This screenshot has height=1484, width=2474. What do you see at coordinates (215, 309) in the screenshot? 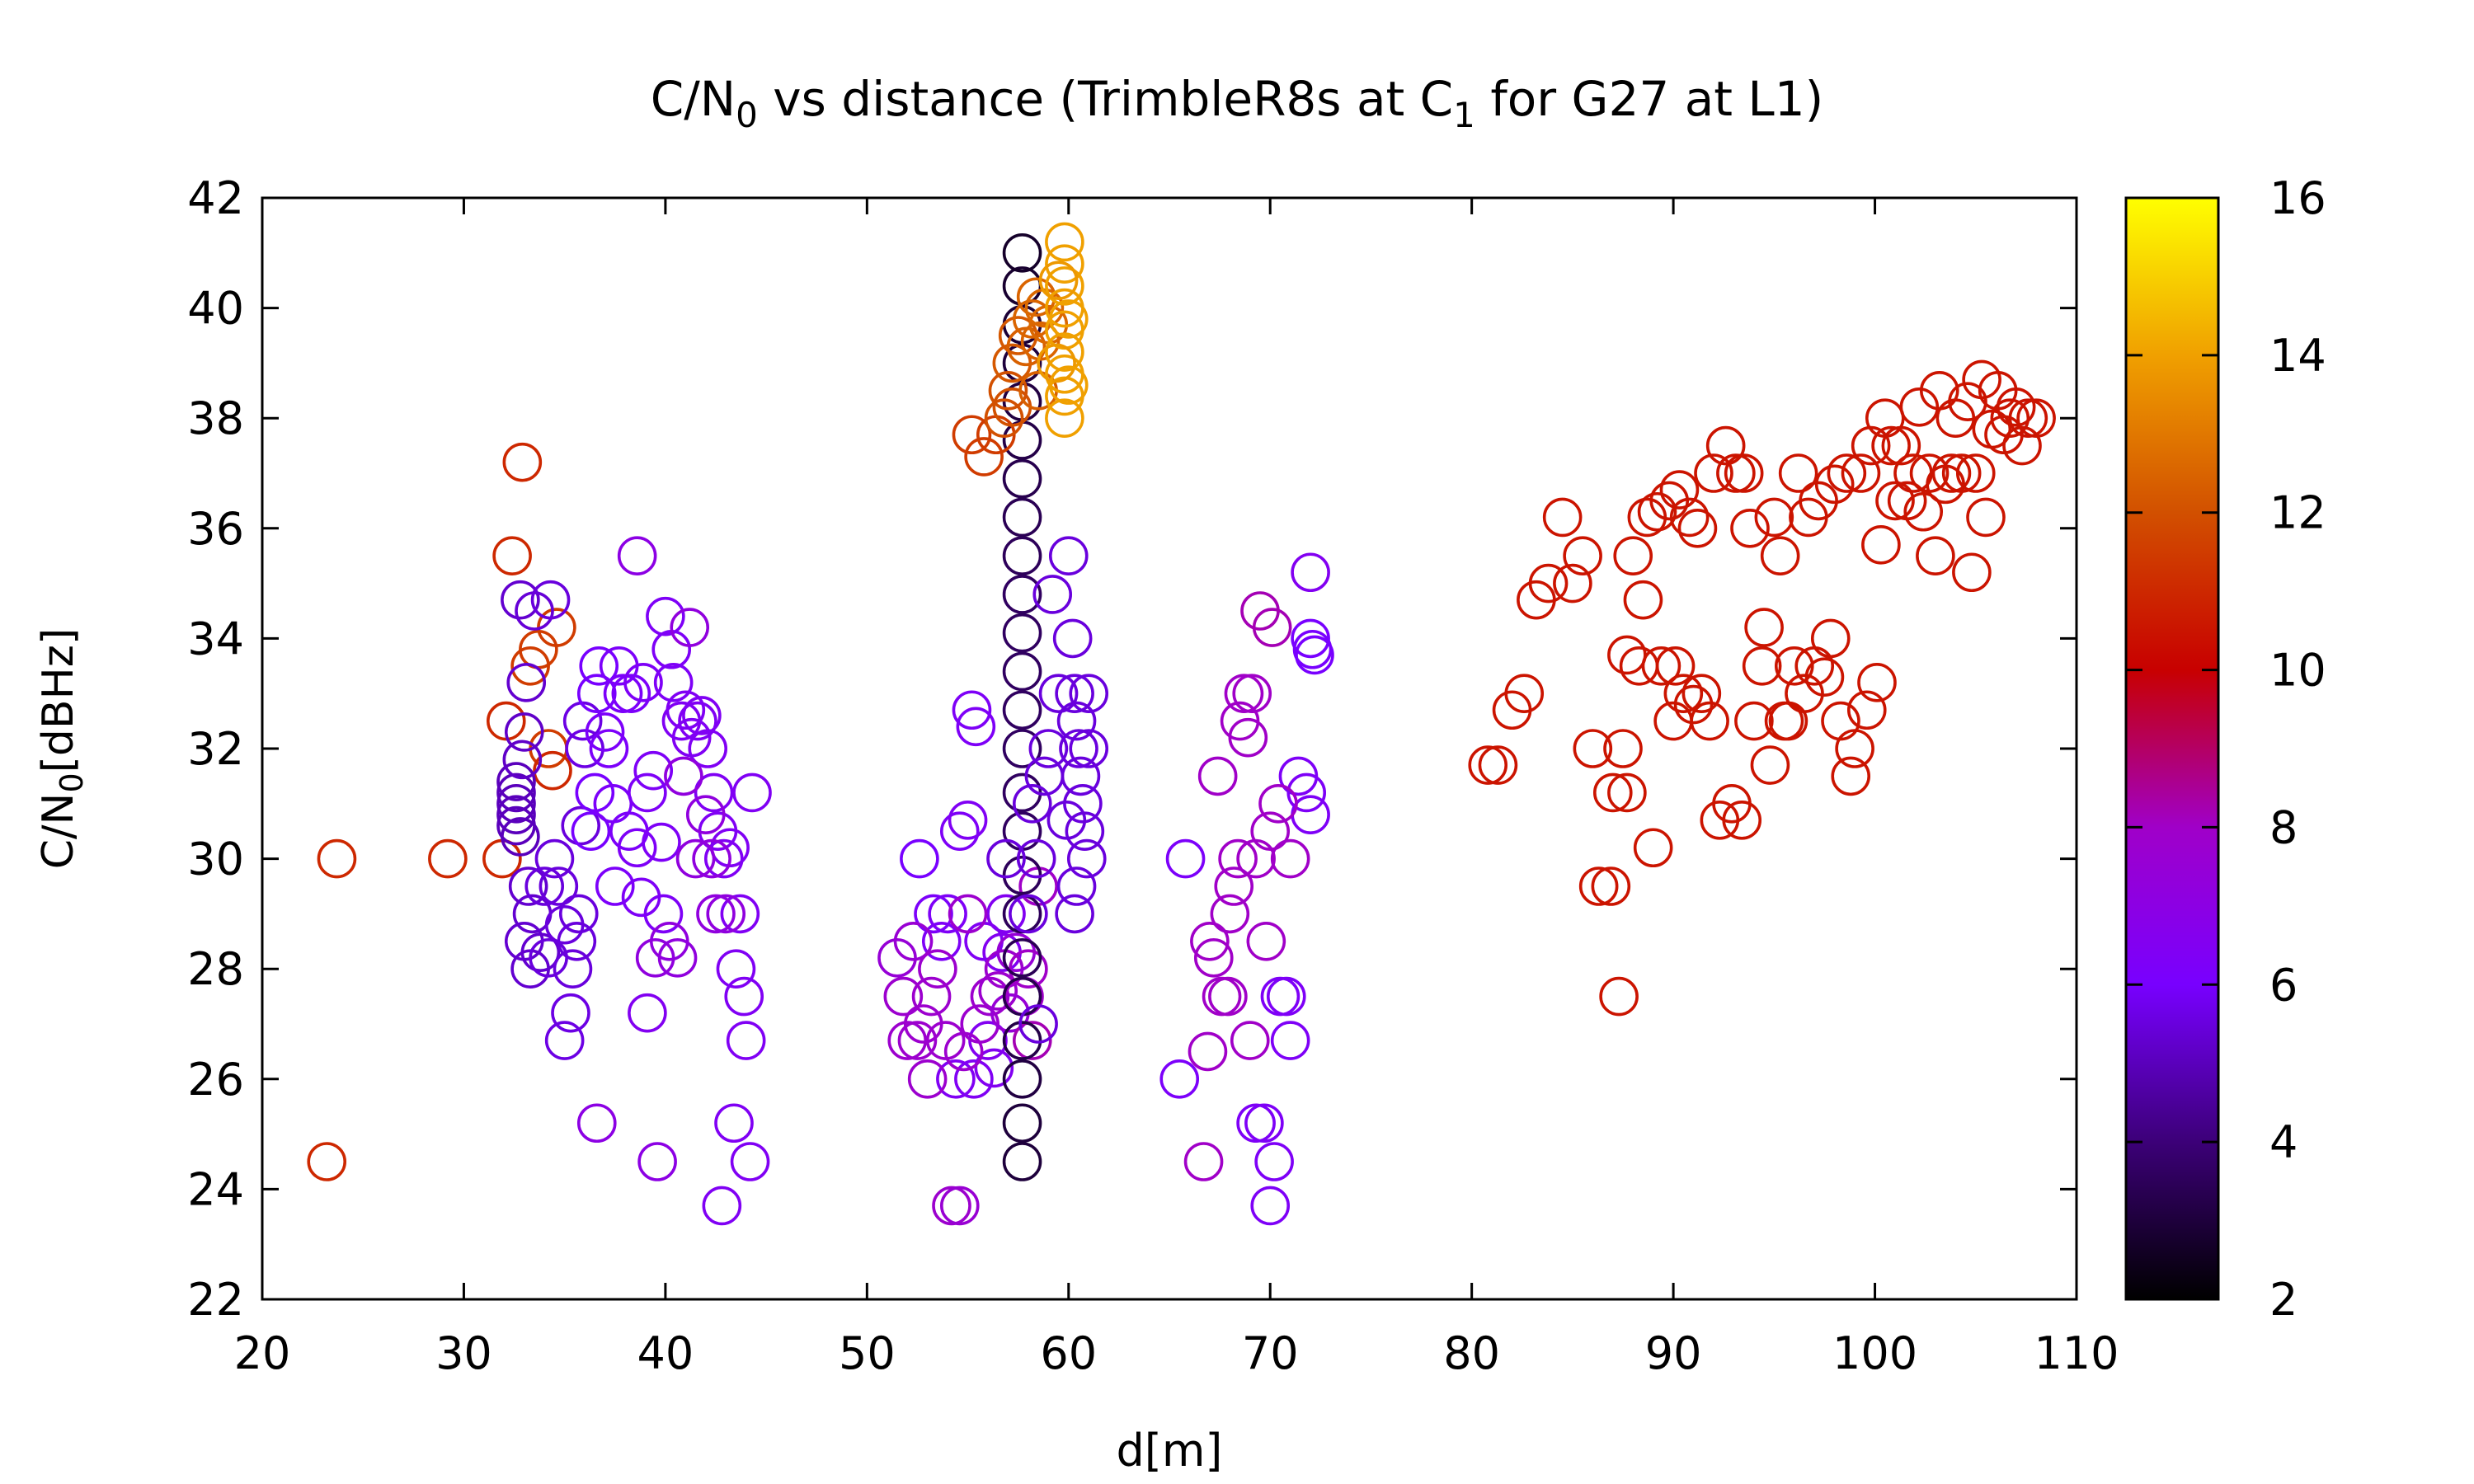
I see `y-tick-label: 40` at bounding box center [215, 309].